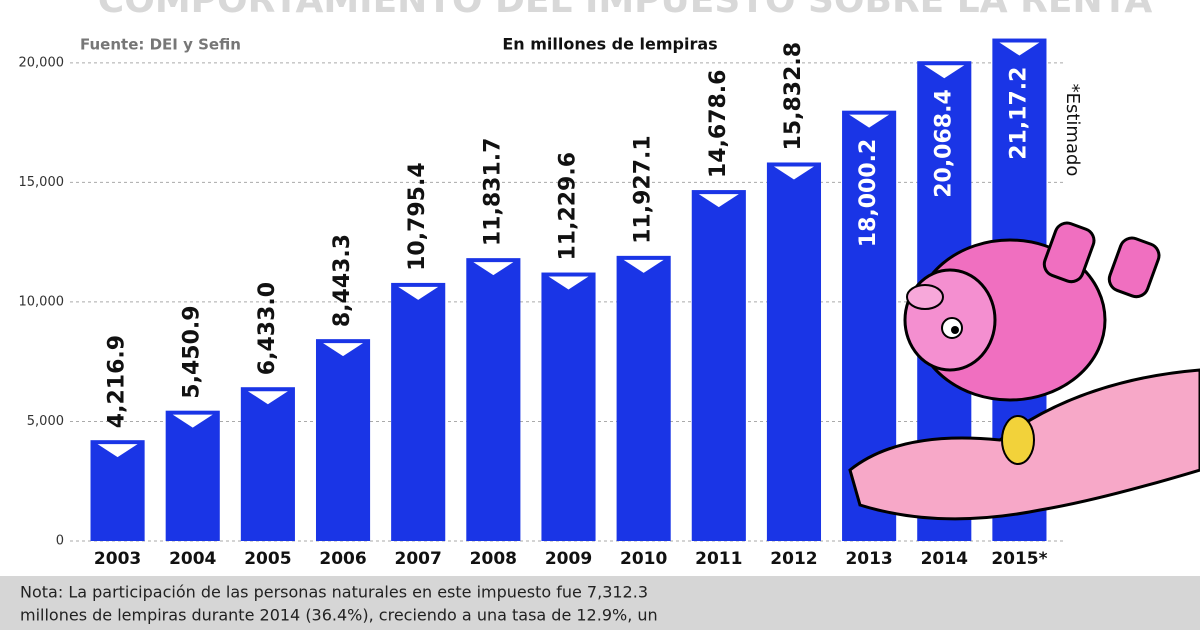 The image size is (1200, 630). I want to click on x-tick-label: 2004, so click(192, 559).